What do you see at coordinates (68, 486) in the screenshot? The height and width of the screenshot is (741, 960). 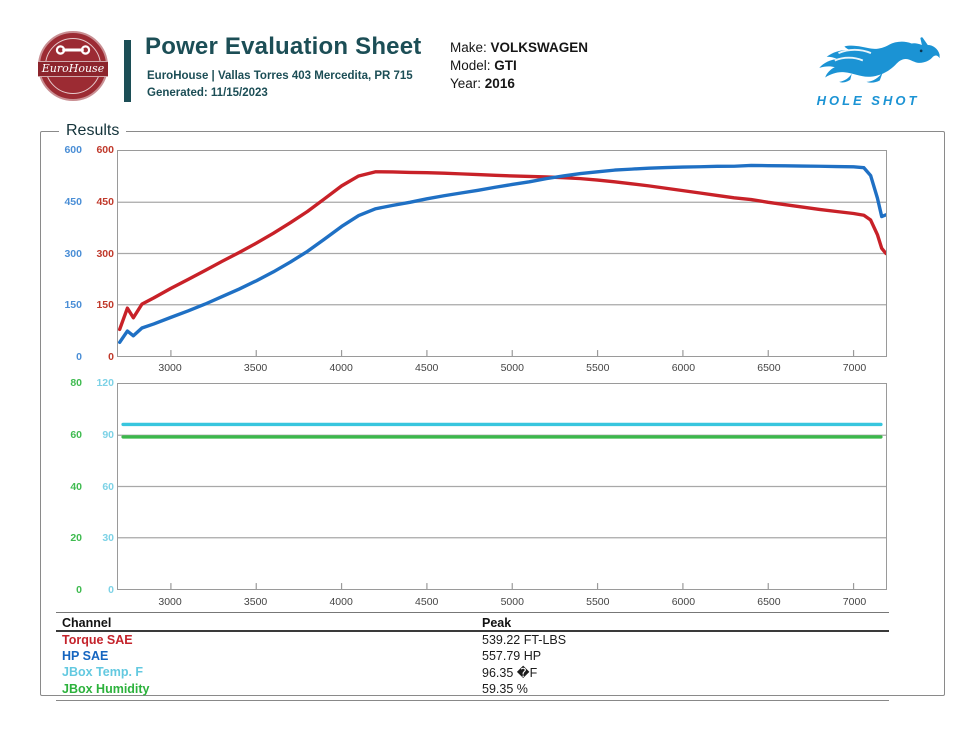 I see `humidity-axis-labels: 80 60 40 20 0` at bounding box center [68, 486].